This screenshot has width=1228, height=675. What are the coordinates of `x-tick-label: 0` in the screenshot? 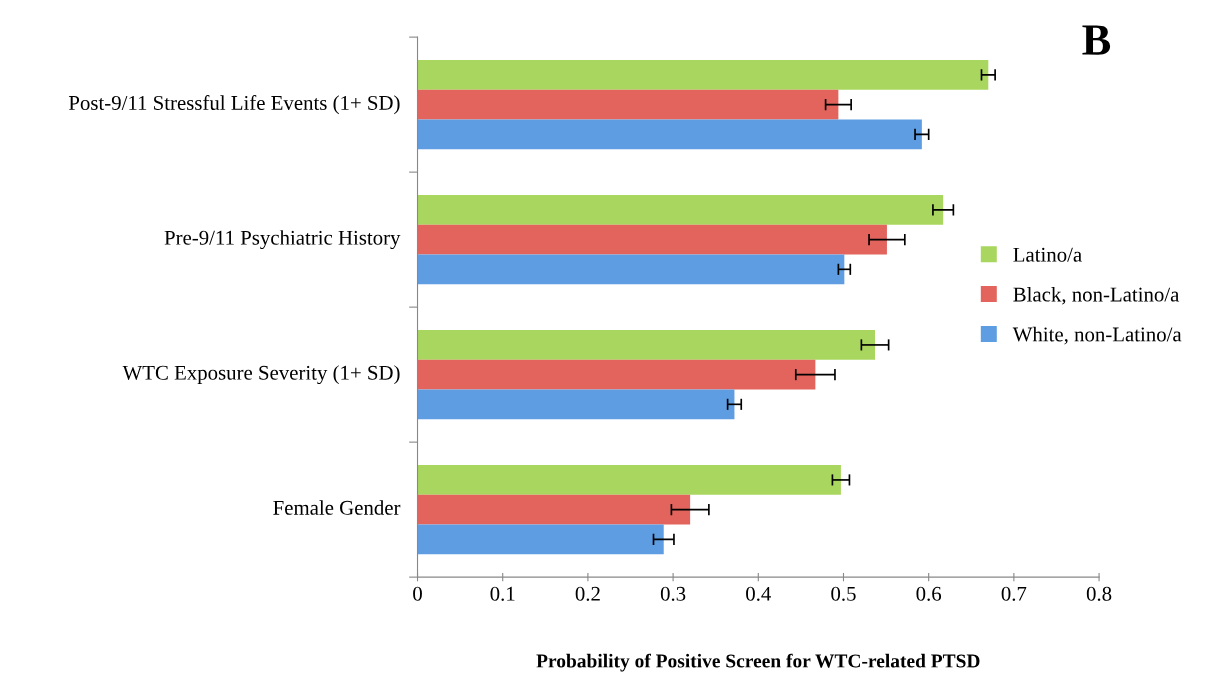 It's located at (417, 593).